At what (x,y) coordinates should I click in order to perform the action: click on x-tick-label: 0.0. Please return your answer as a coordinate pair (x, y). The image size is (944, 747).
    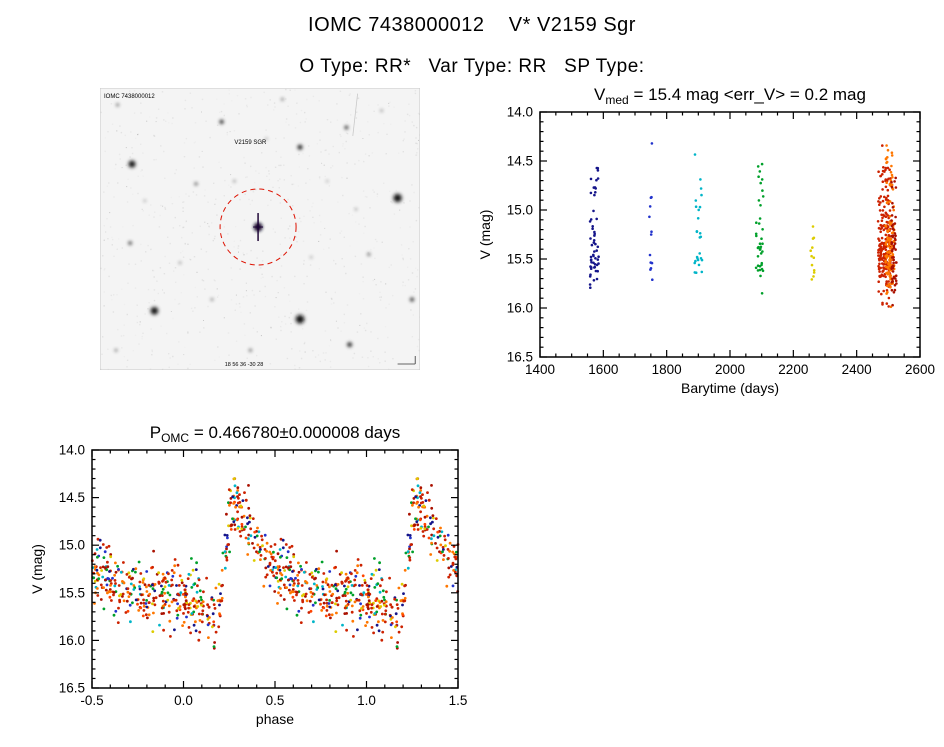
    Looking at the image, I should click on (183, 700).